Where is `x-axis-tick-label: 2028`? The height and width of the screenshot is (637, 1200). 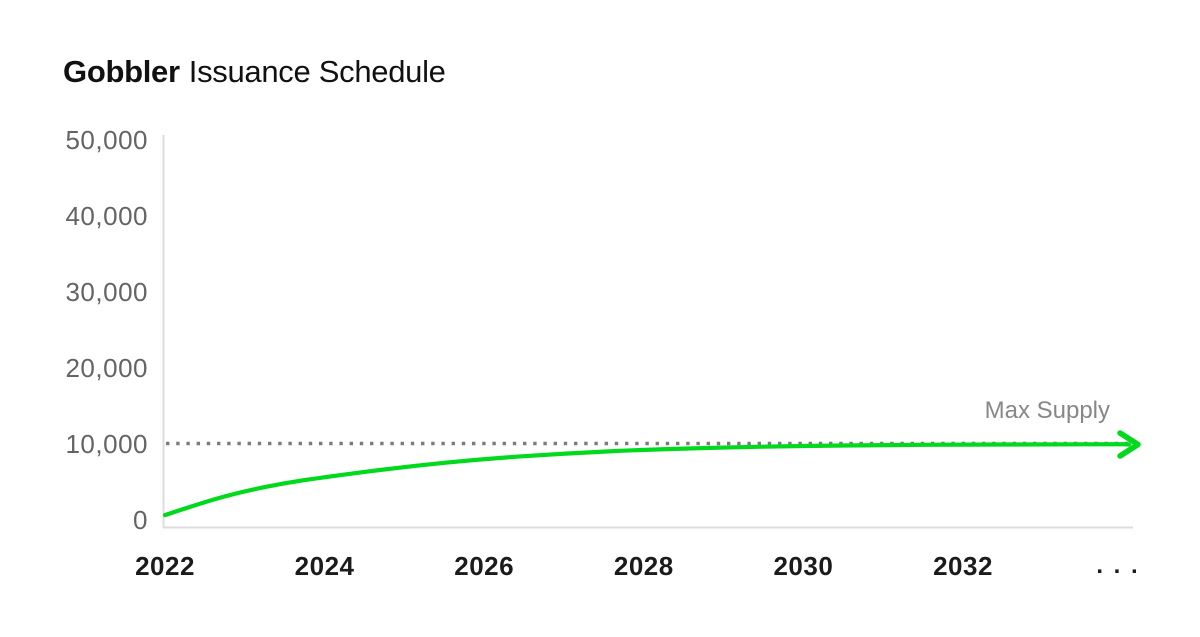
x-axis-tick-label: 2028 is located at coordinates (643, 566).